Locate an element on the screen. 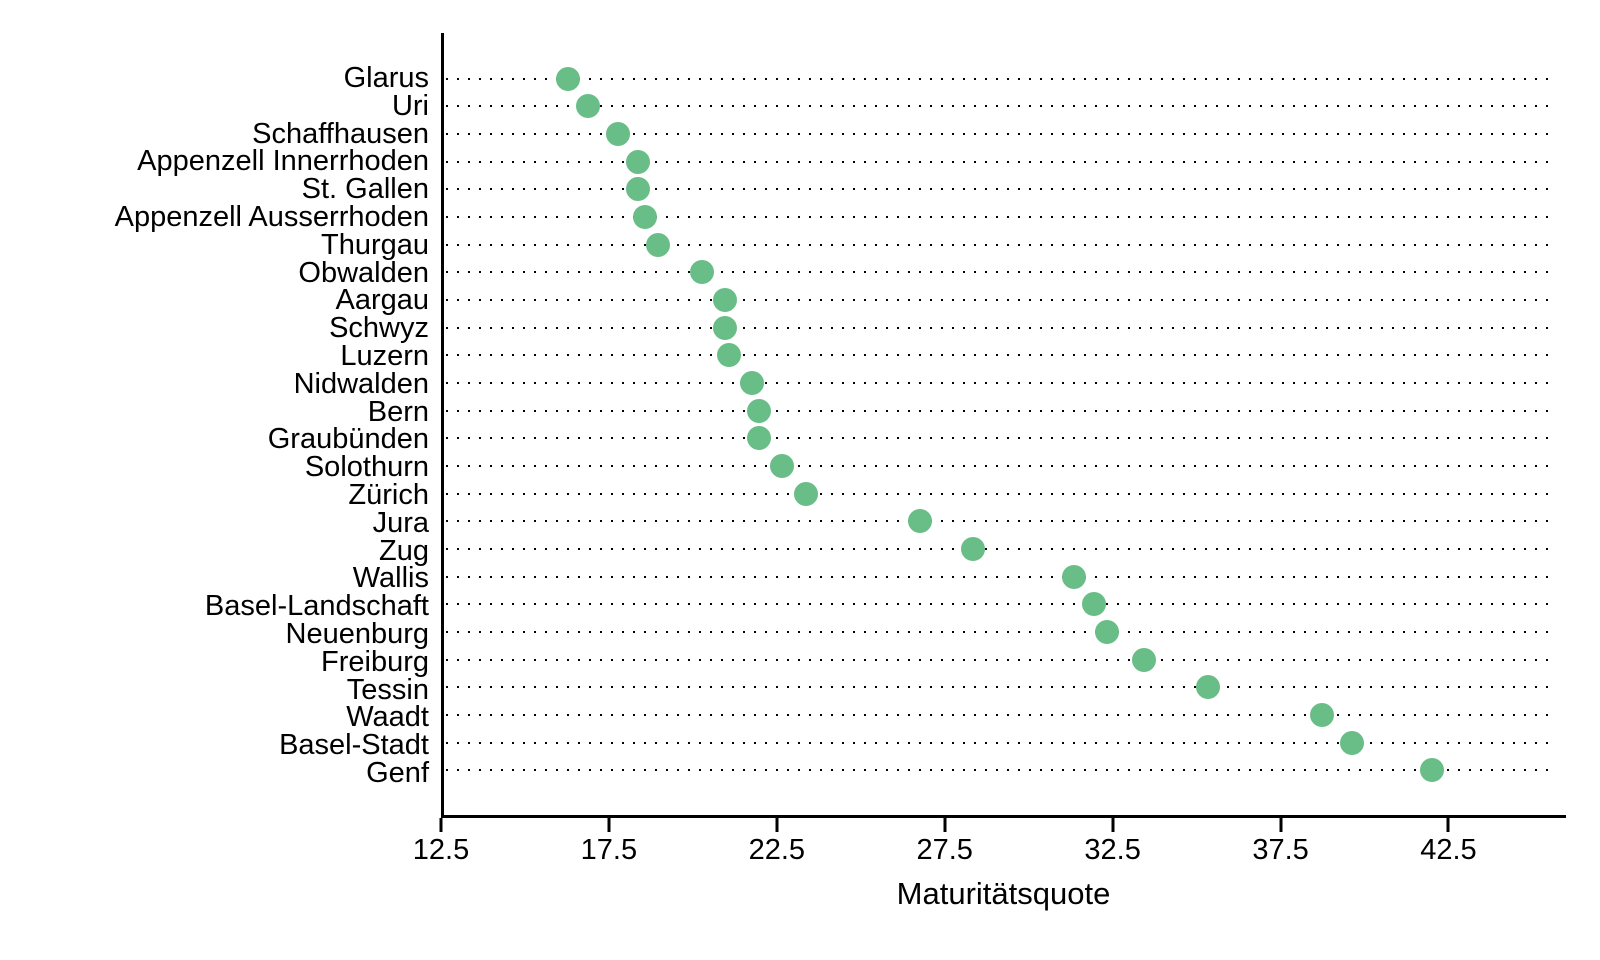 Image resolution: width=1600 pixels, height=960 pixels. category-label: Zug is located at coordinates (404, 550).